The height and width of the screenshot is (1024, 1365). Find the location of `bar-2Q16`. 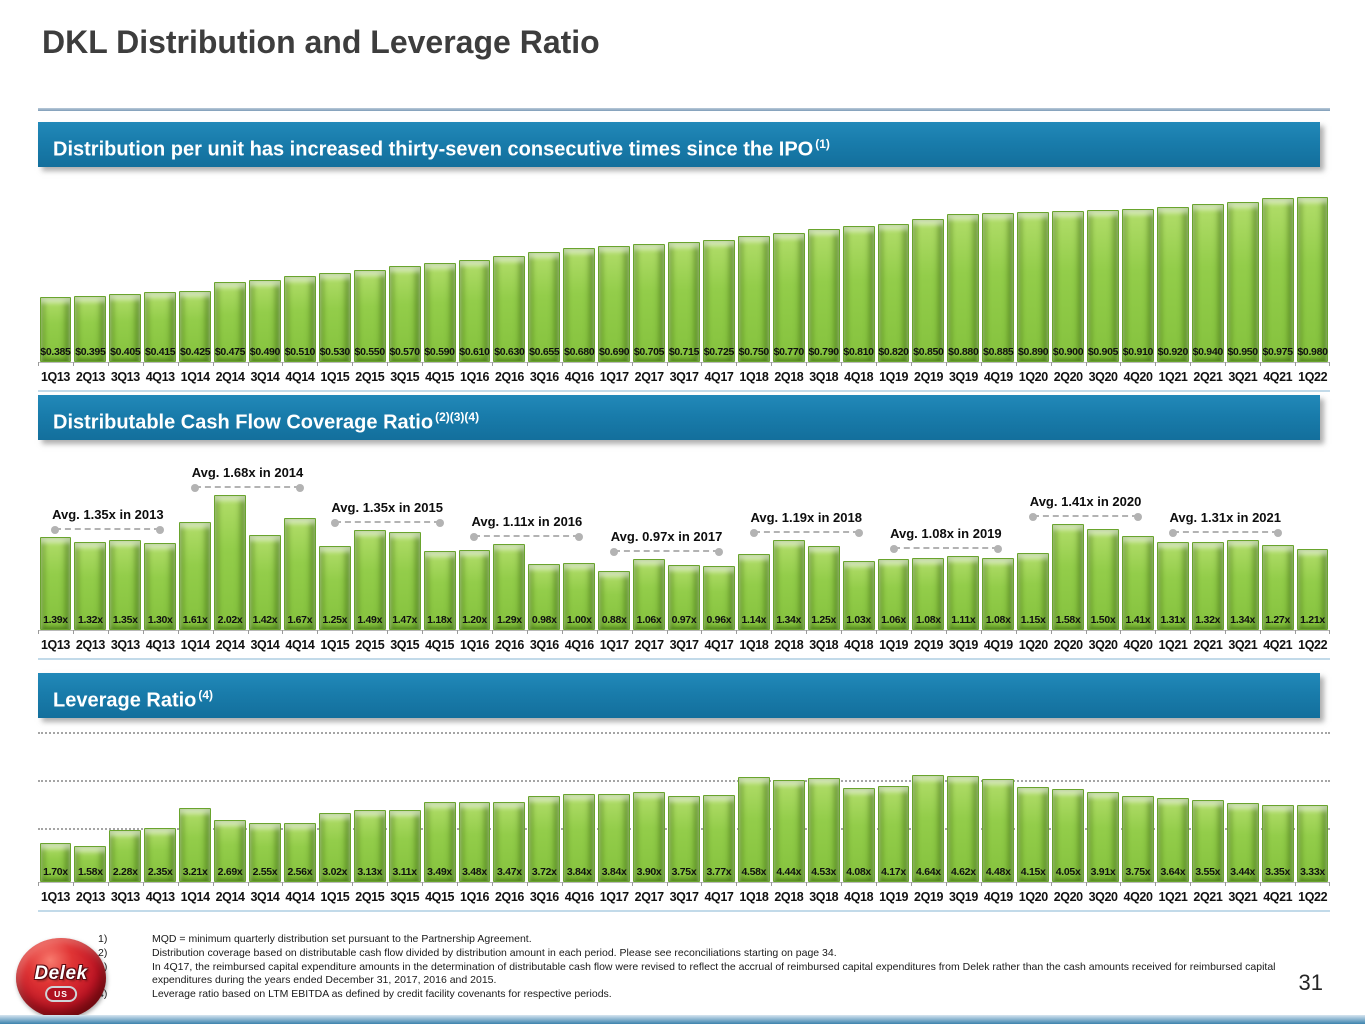

bar-2Q16 is located at coordinates (509, 309).